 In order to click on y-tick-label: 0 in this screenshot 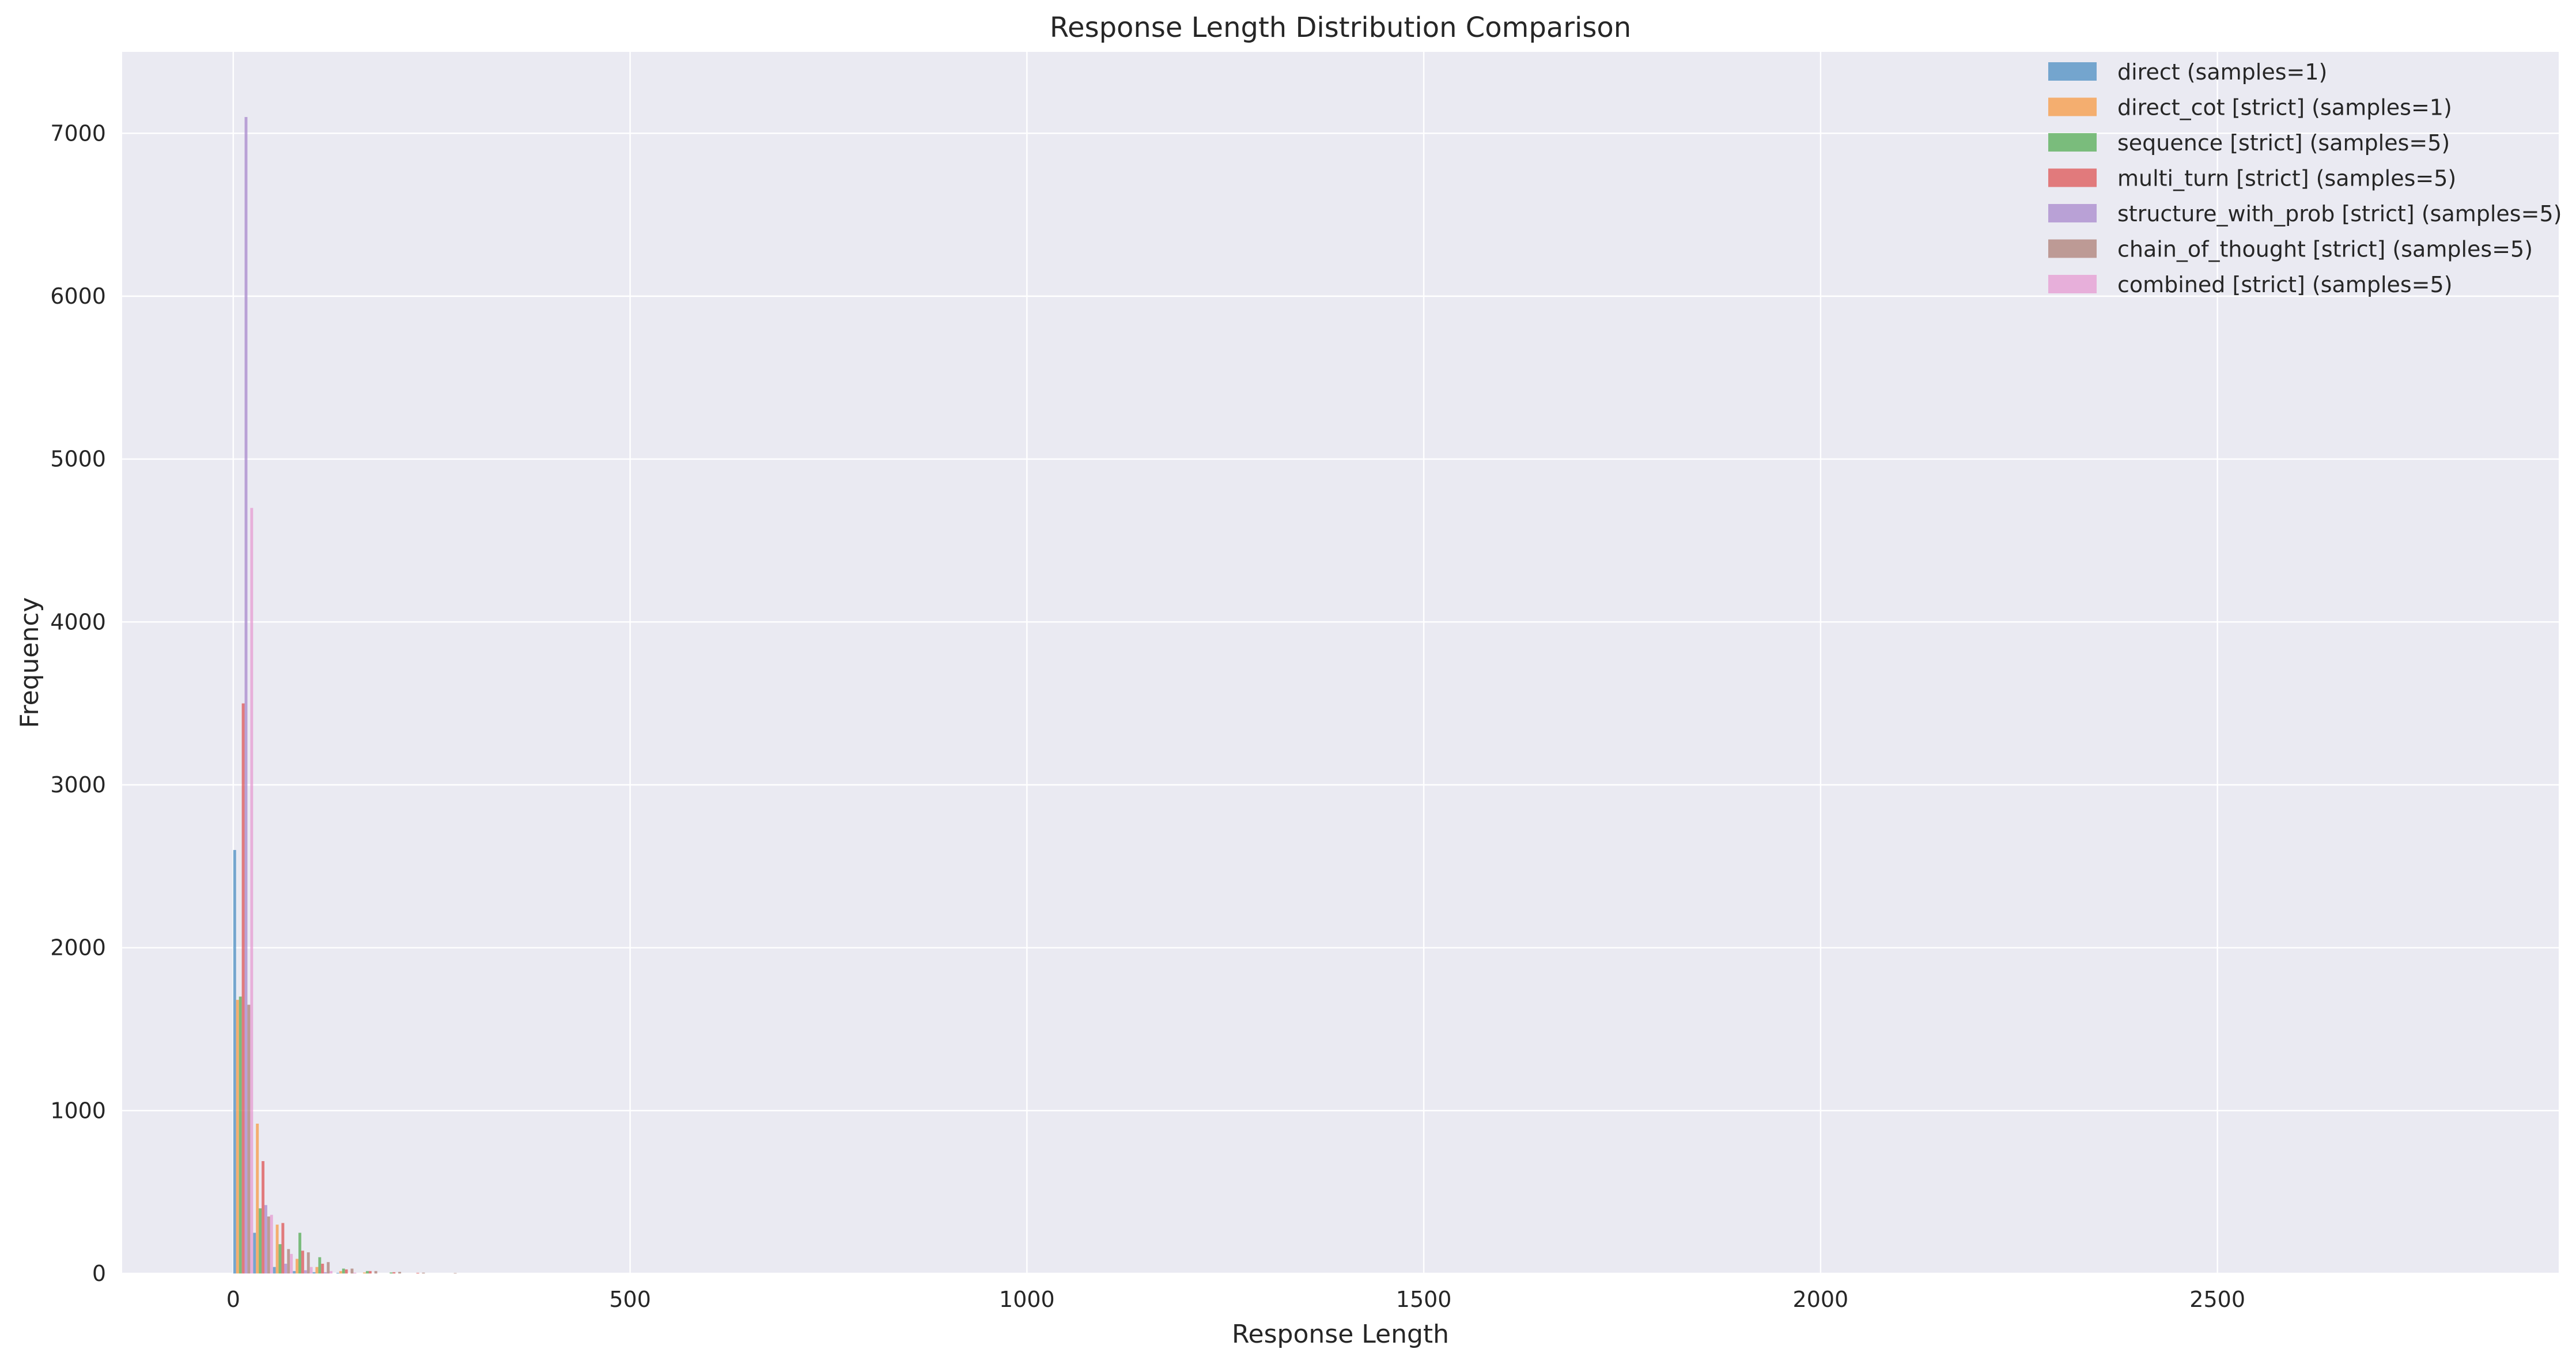, I will do `click(99, 1273)`.